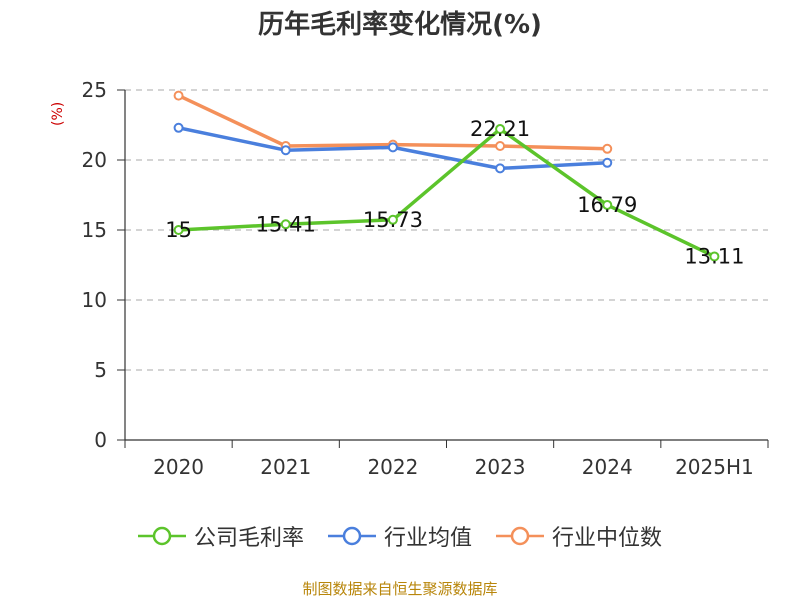 The height and width of the screenshot is (600, 800). I want to click on legend-item-company: 公司毛利率, so click(220, 536).